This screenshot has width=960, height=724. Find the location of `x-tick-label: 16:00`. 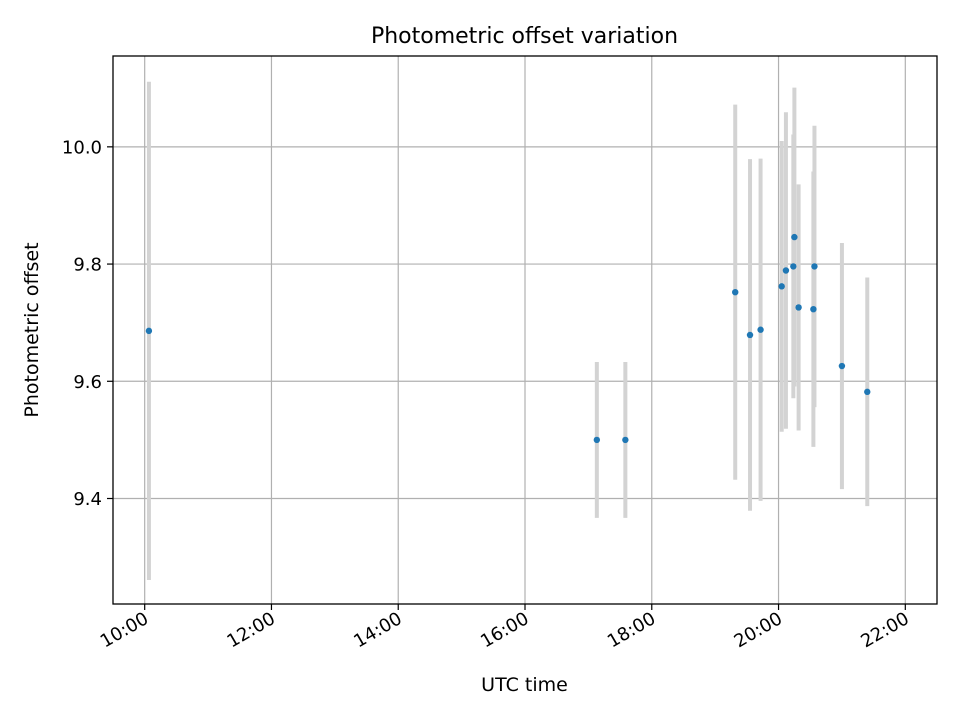

x-tick-label: 16:00 is located at coordinates (504, 630).